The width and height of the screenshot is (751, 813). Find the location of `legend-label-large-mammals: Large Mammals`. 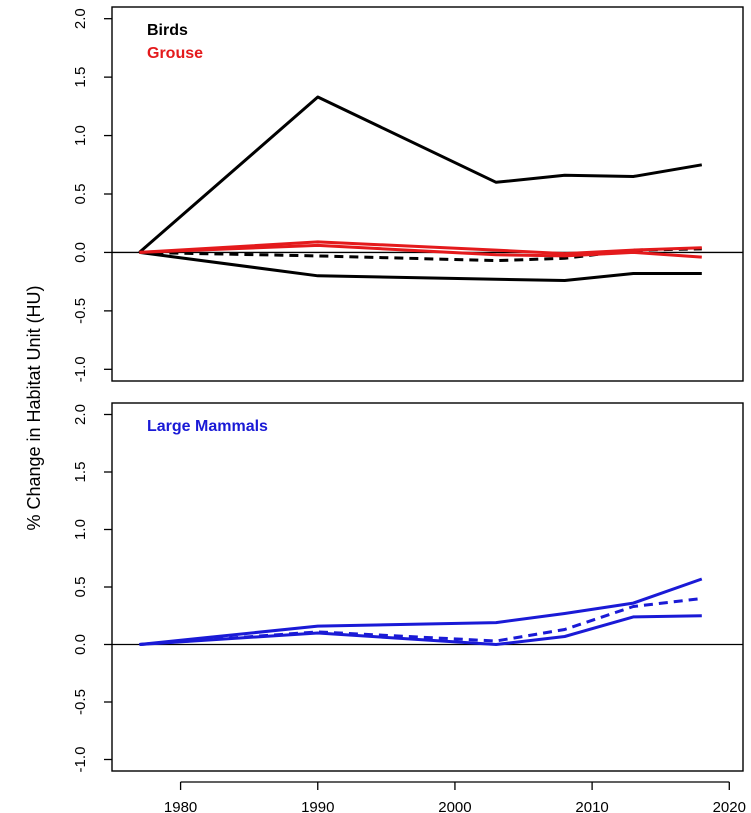

legend-label-large-mammals: Large Mammals is located at coordinates (207, 426).